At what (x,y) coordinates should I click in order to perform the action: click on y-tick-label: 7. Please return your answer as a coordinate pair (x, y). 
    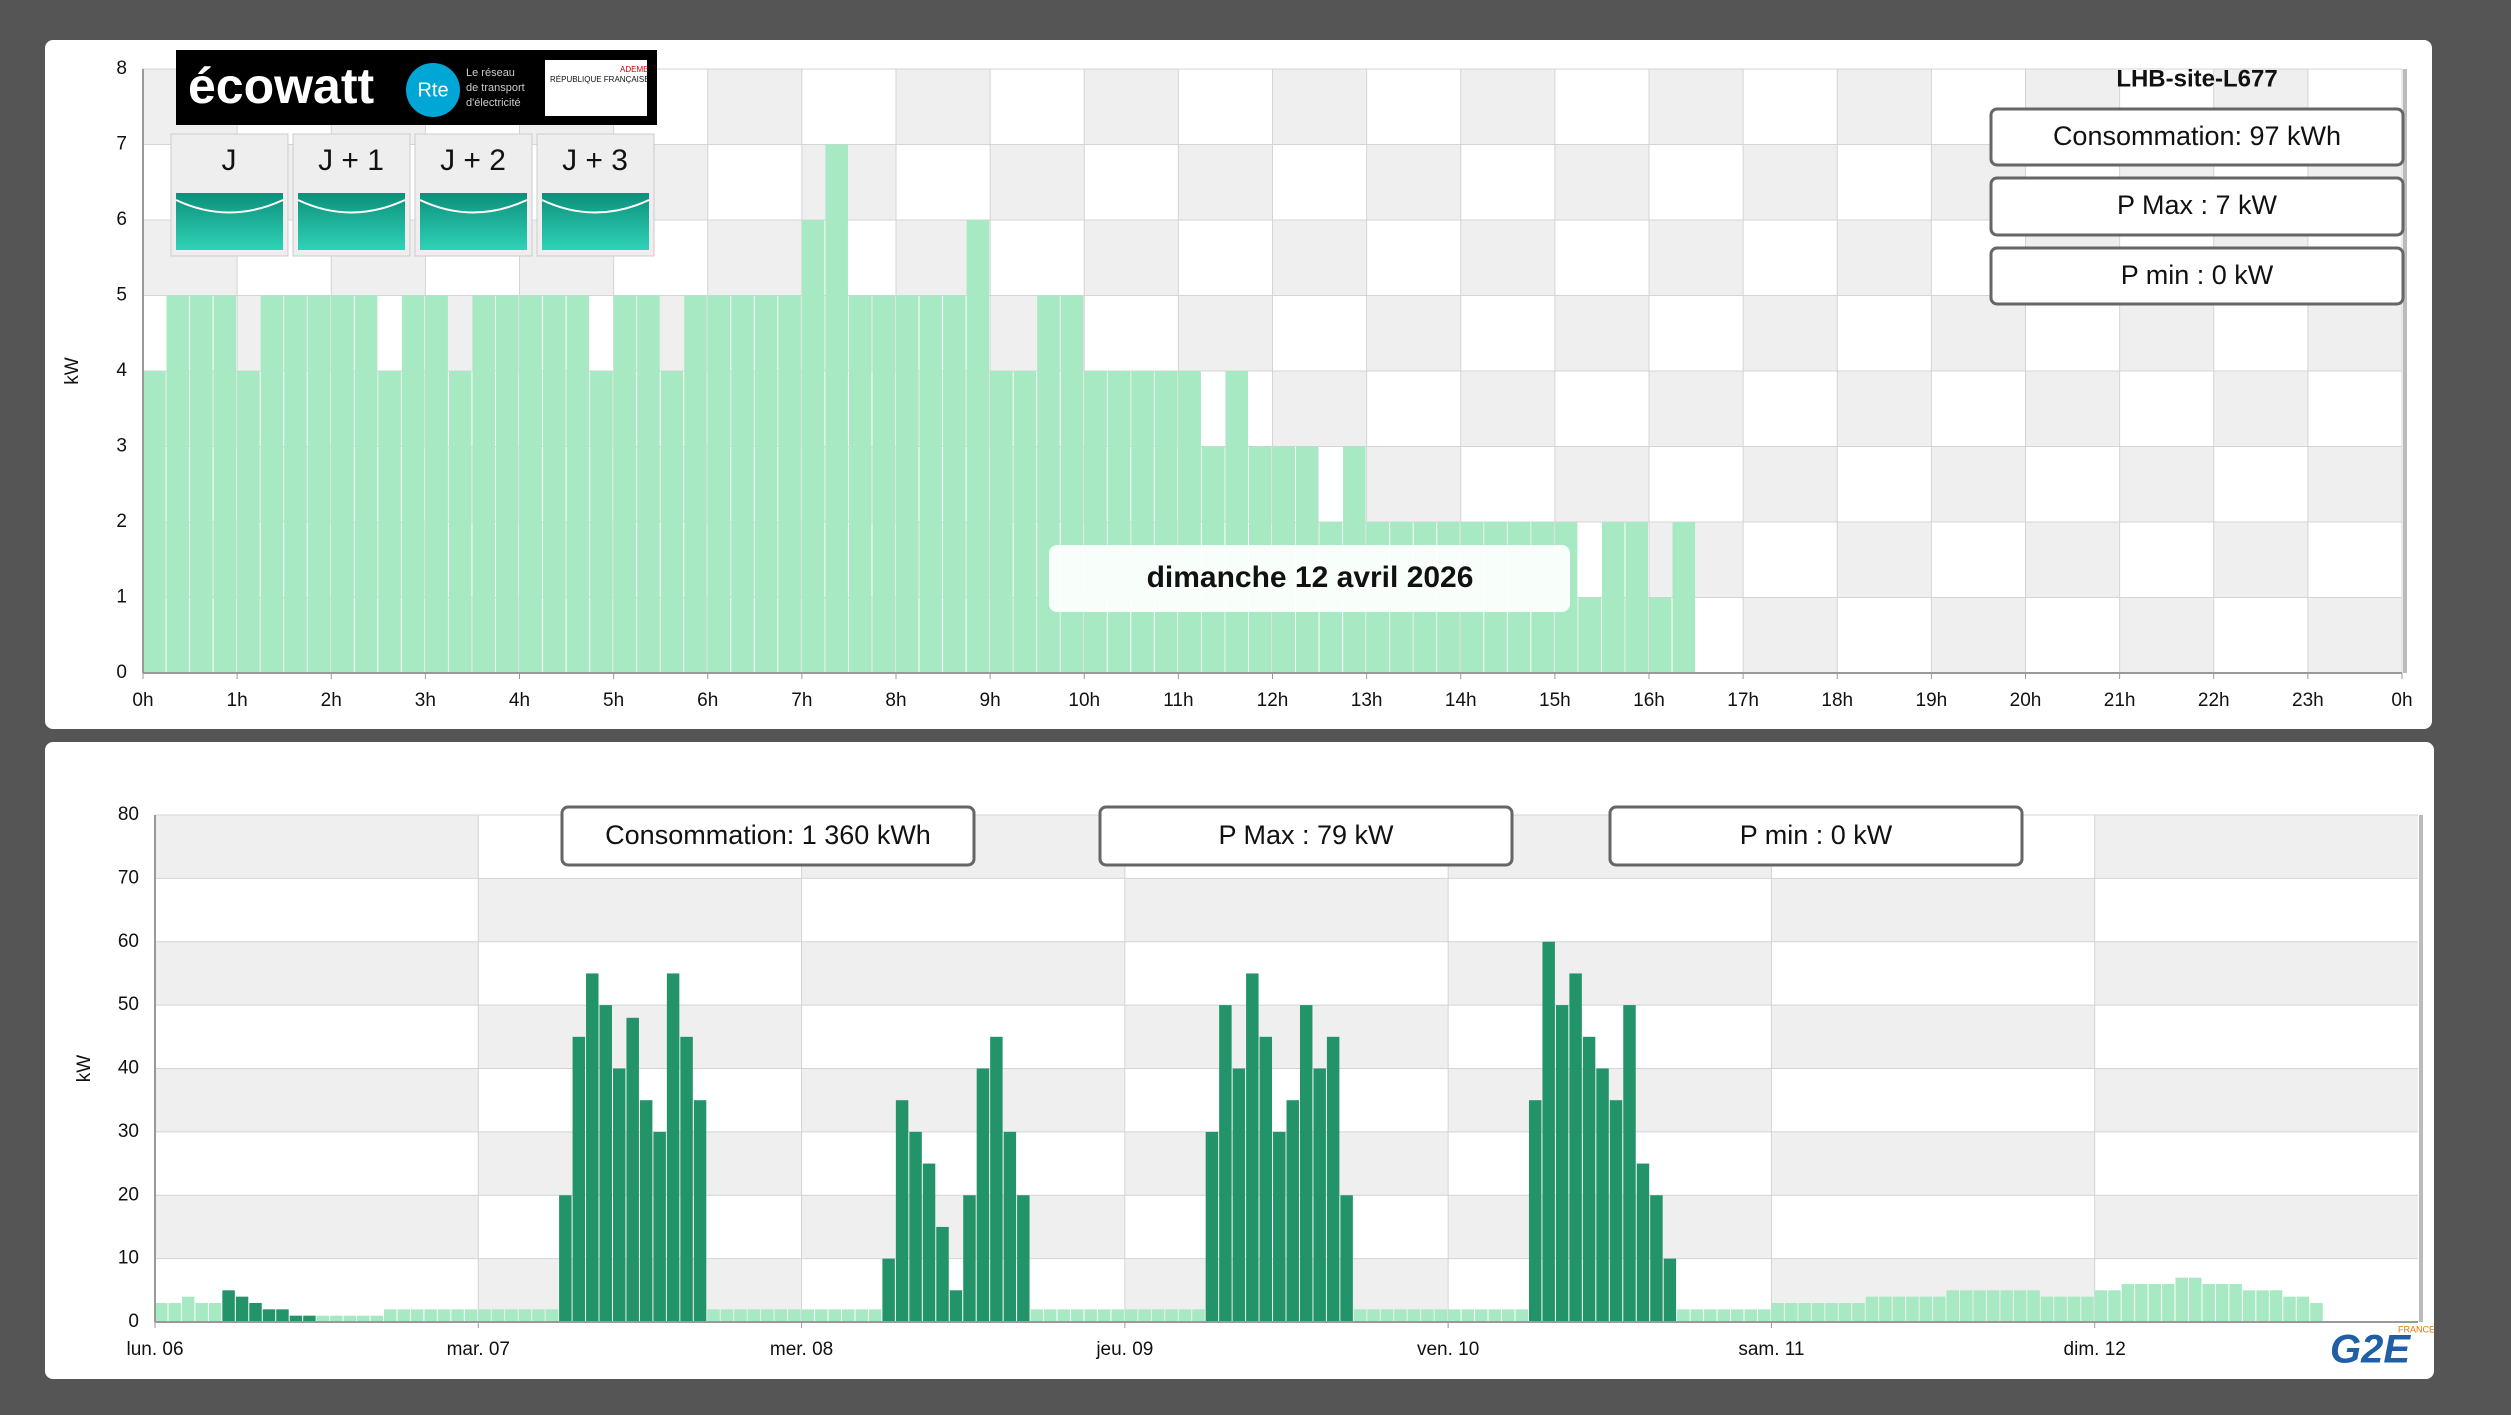
    Looking at the image, I should click on (121, 144).